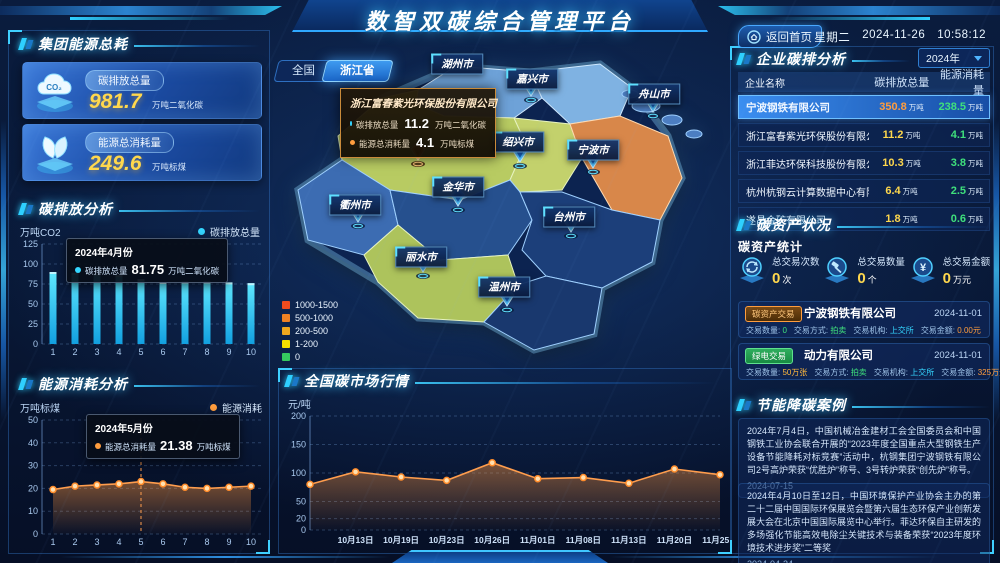  What do you see at coordinates (773, 314) in the screenshot?
I see `trade-badge: 碳资产交易` at bounding box center [773, 314].